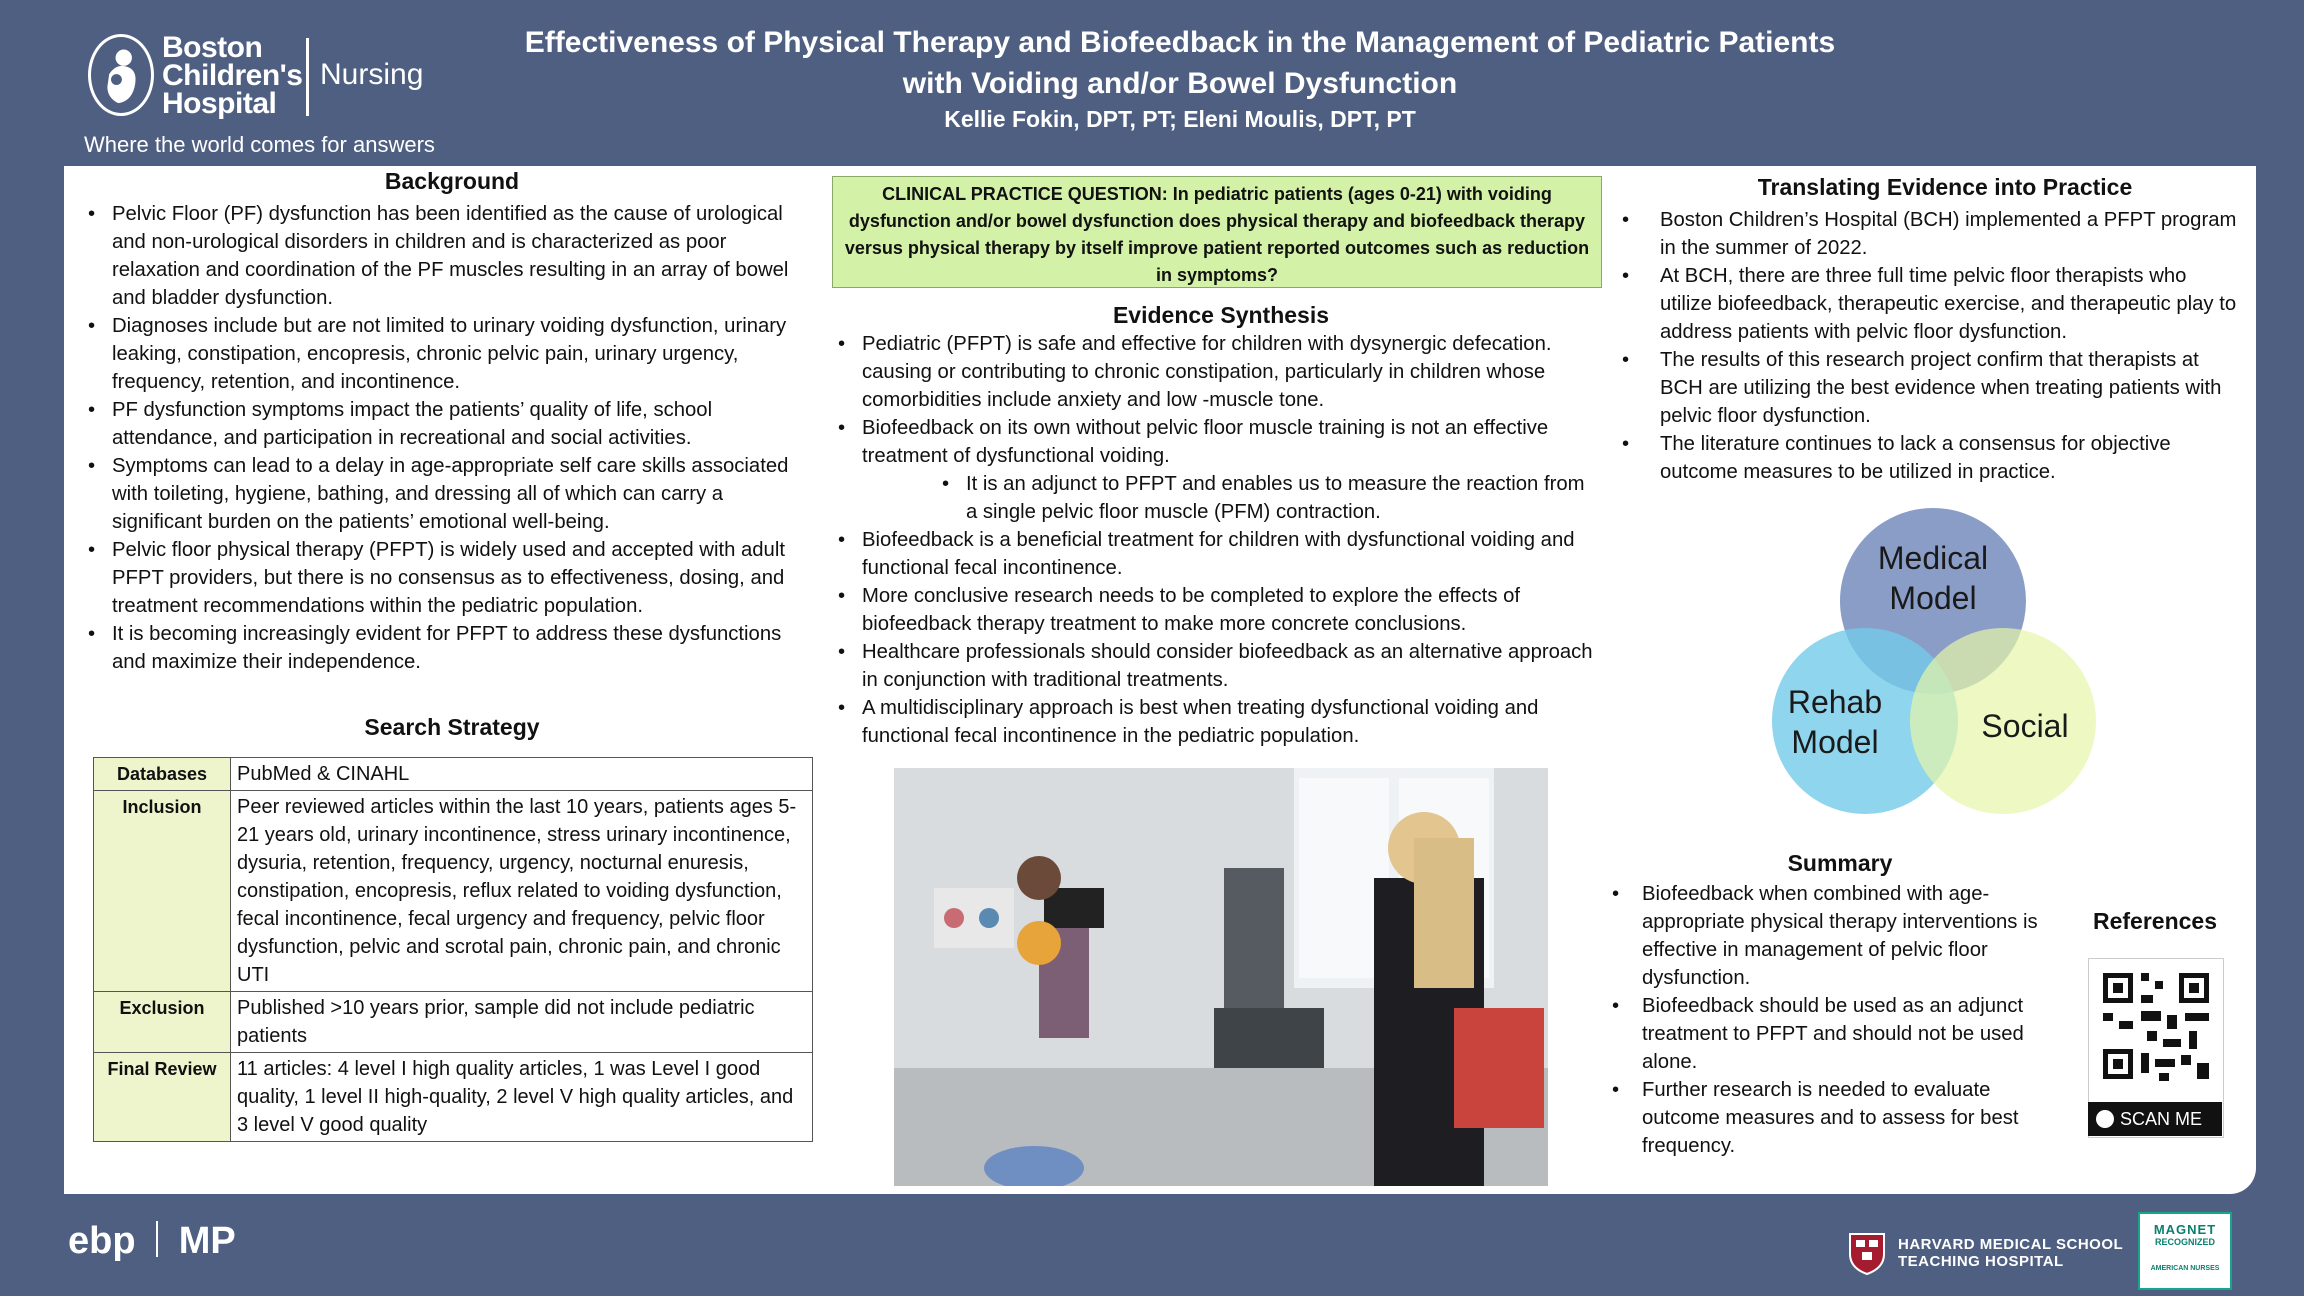  Describe the element at coordinates (2105, 1119) in the screenshot. I see `hand-icon` at that location.